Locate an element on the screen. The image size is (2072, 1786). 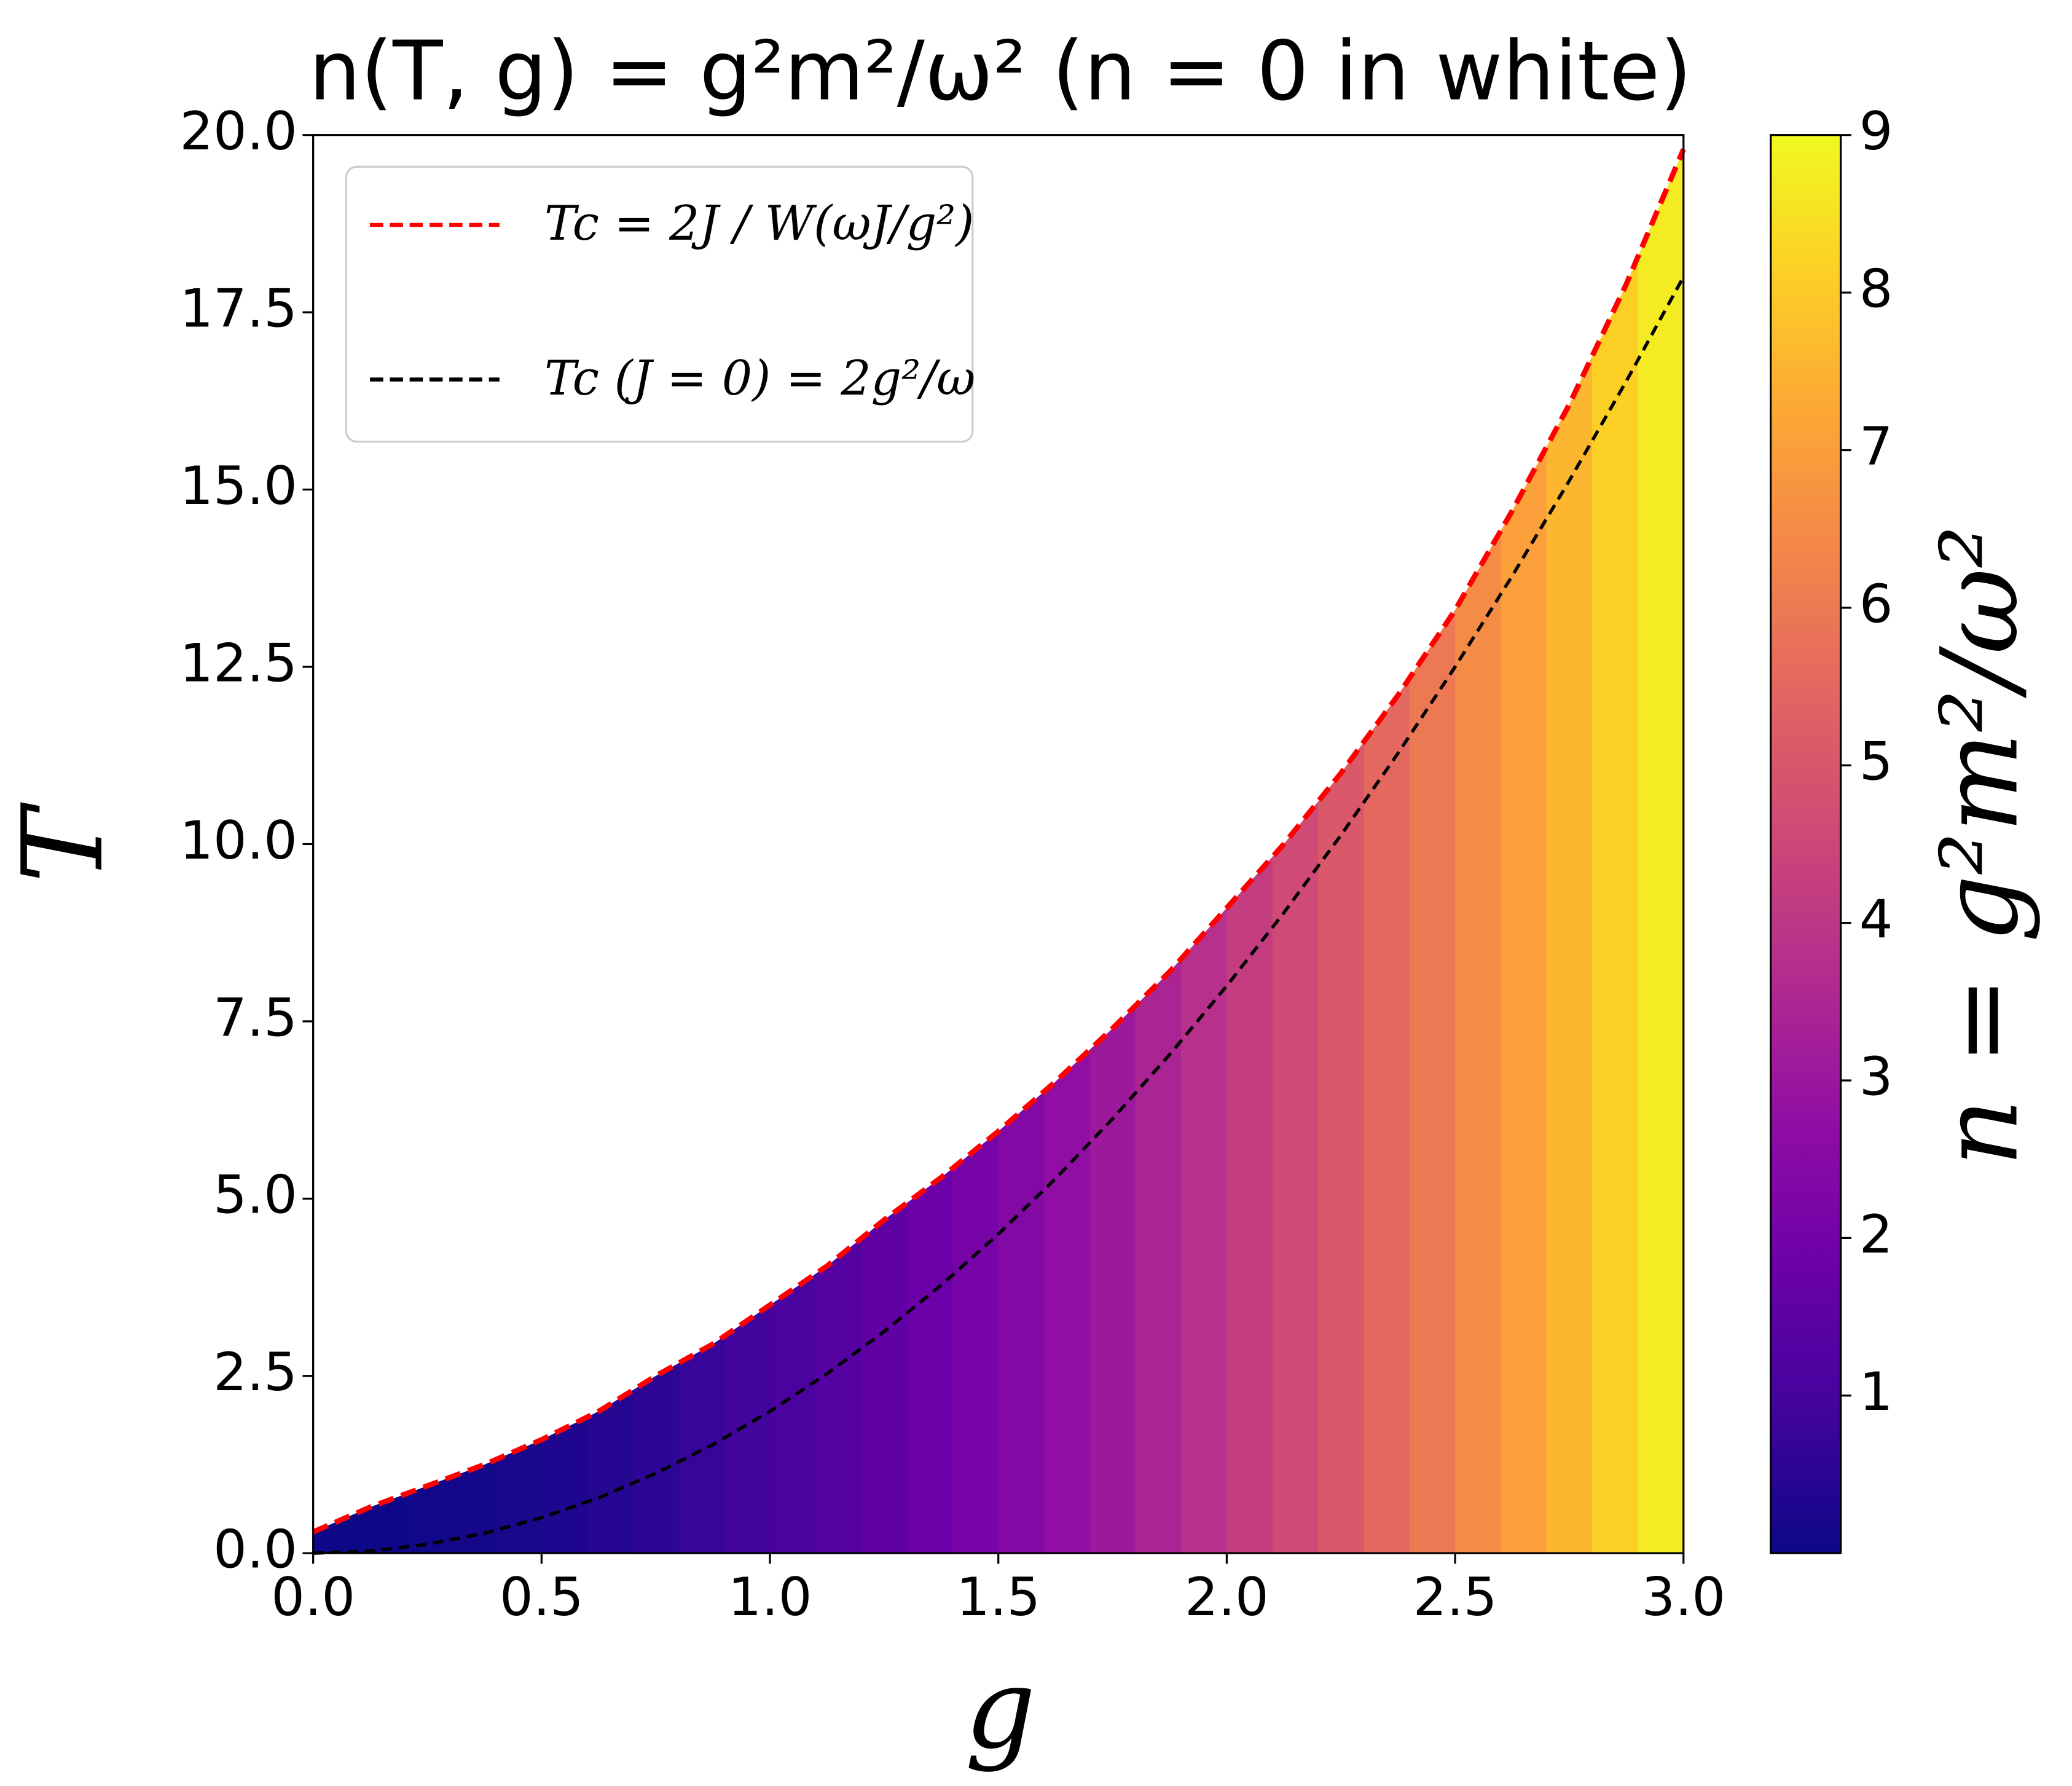
colorbar-tick-label: 9 is located at coordinates (1876, 132).